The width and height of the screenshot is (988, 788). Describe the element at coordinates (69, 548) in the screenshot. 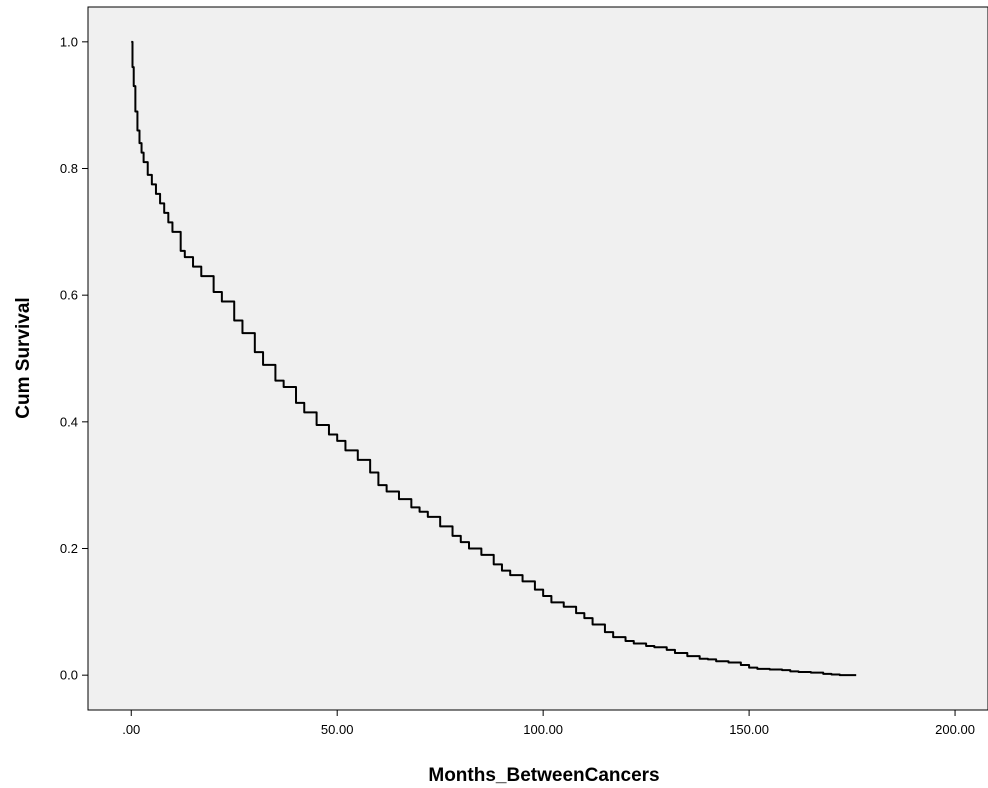

I see `y-tick-label: 0.2` at that location.